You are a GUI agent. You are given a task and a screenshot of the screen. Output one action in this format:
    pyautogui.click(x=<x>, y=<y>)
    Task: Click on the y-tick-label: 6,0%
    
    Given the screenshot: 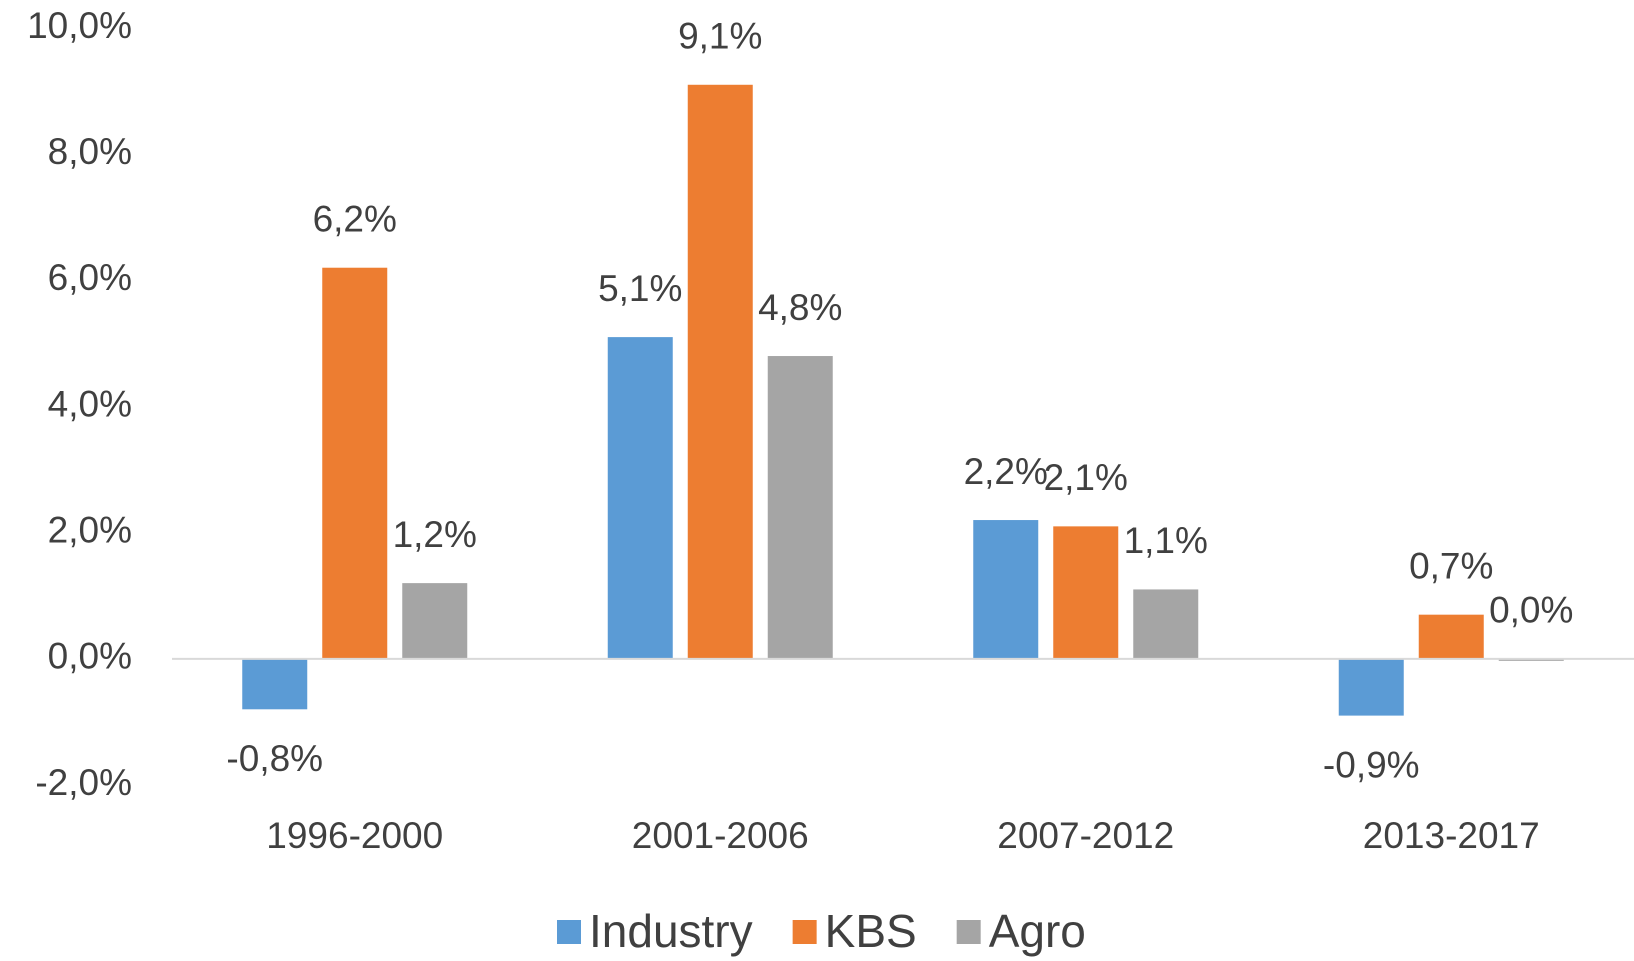 What is the action you would take?
    pyautogui.click(x=90, y=277)
    